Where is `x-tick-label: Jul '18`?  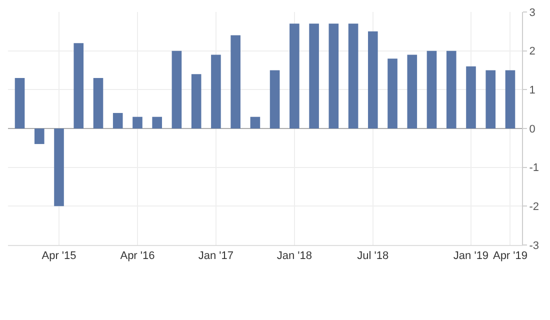 x-tick-label: Jul '18 is located at coordinates (373, 256).